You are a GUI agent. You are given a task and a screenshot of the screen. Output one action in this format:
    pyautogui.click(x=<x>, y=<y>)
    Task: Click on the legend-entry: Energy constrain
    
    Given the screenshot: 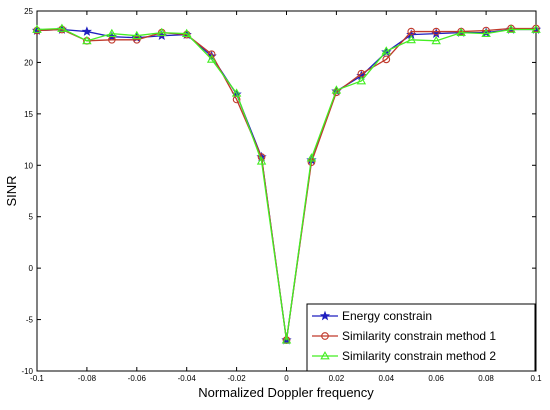 What is the action you would take?
    pyautogui.click(x=372, y=316)
    